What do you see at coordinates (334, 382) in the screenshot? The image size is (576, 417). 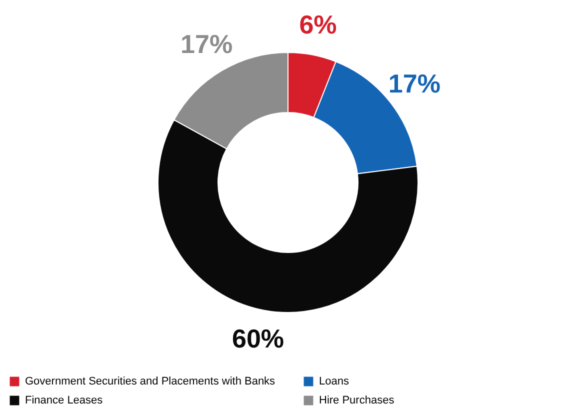 I see `legend-label: Loans` at bounding box center [334, 382].